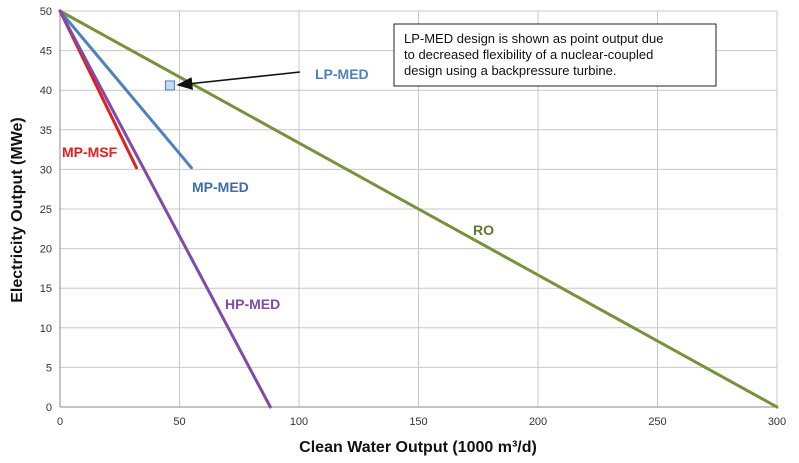  Describe the element at coordinates (49, 368) in the screenshot. I see `y-tick-label: 5` at that location.